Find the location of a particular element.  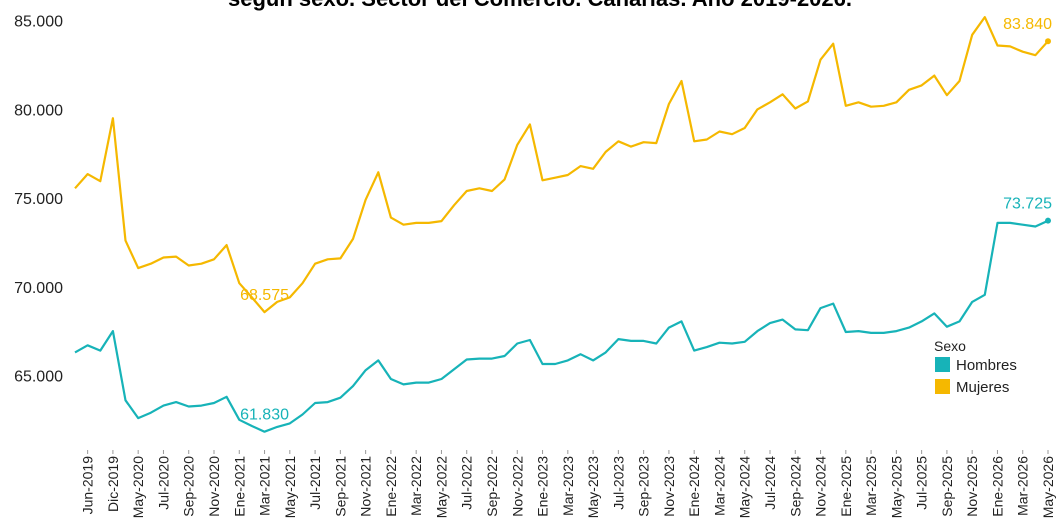

x-tick-label: Jul-2025 is located at coordinates (922, 483).